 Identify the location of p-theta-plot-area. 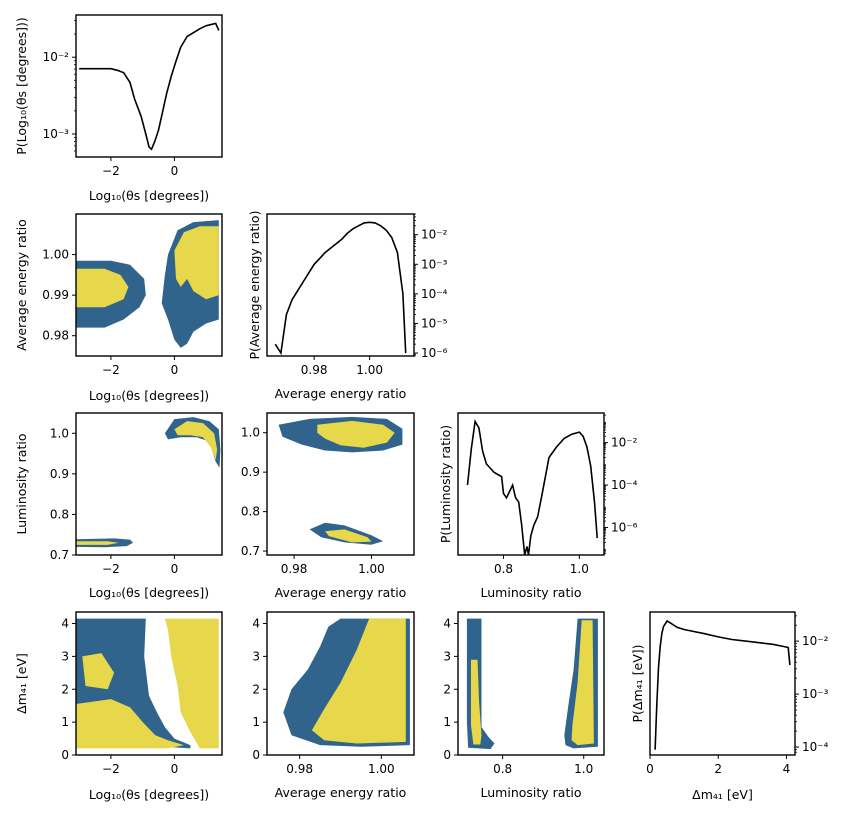
(149, 86).